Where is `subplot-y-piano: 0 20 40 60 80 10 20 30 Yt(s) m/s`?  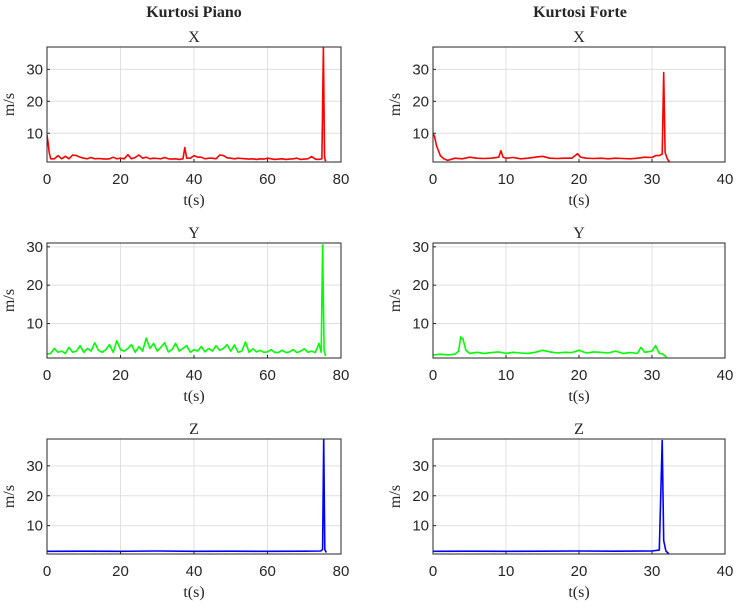
subplot-y-piano: 0 20 40 60 80 10 20 30 Yt(s) m/s is located at coordinates (175, 315).